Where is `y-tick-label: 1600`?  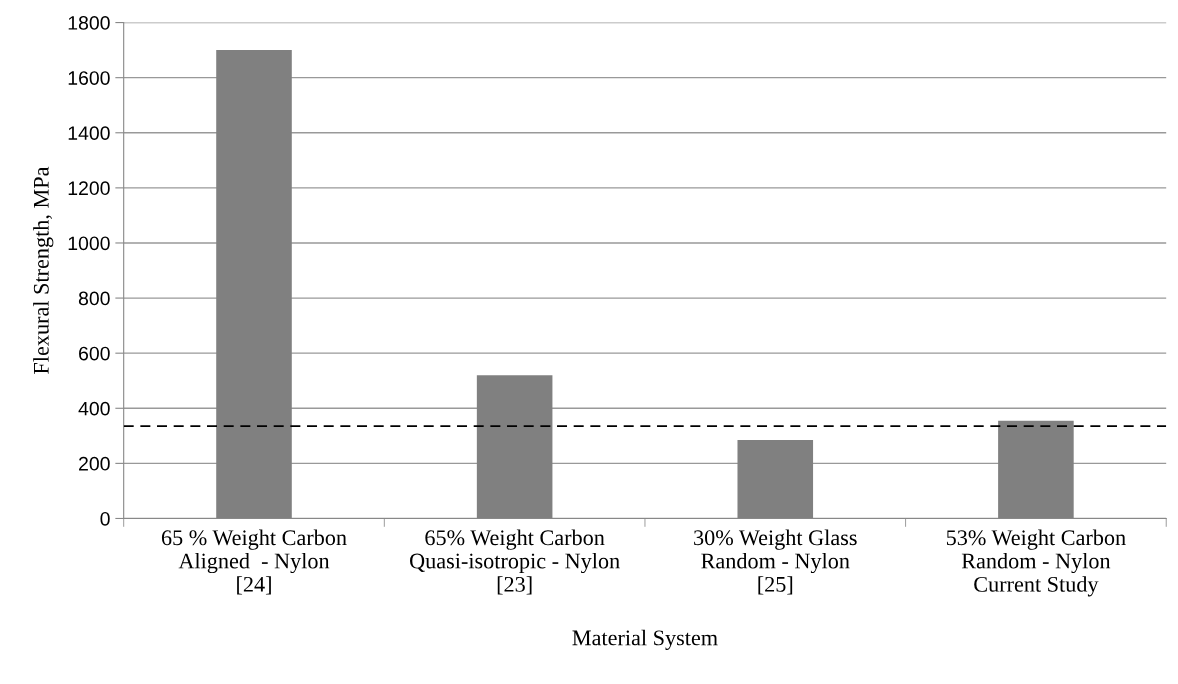
y-tick-label: 1600 is located at coordinates (89, 78).